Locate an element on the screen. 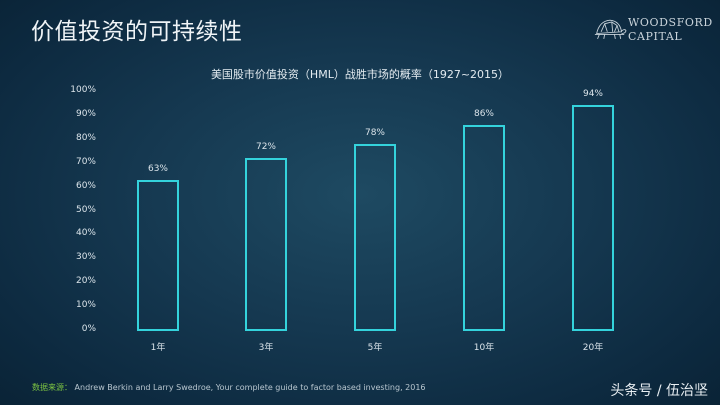  logo-line-1: WOODSFORD is located at coordinates (670, 22).